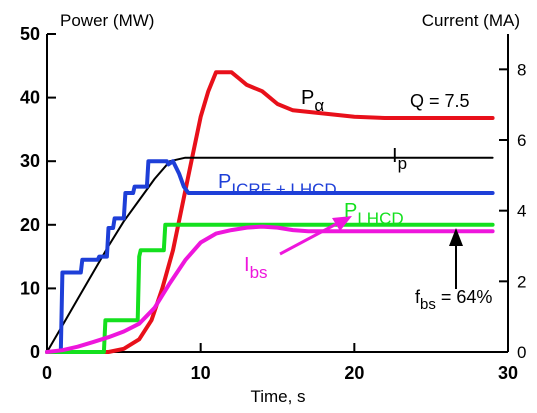  I want to click on ip-label: Ip, so click(399, 159).